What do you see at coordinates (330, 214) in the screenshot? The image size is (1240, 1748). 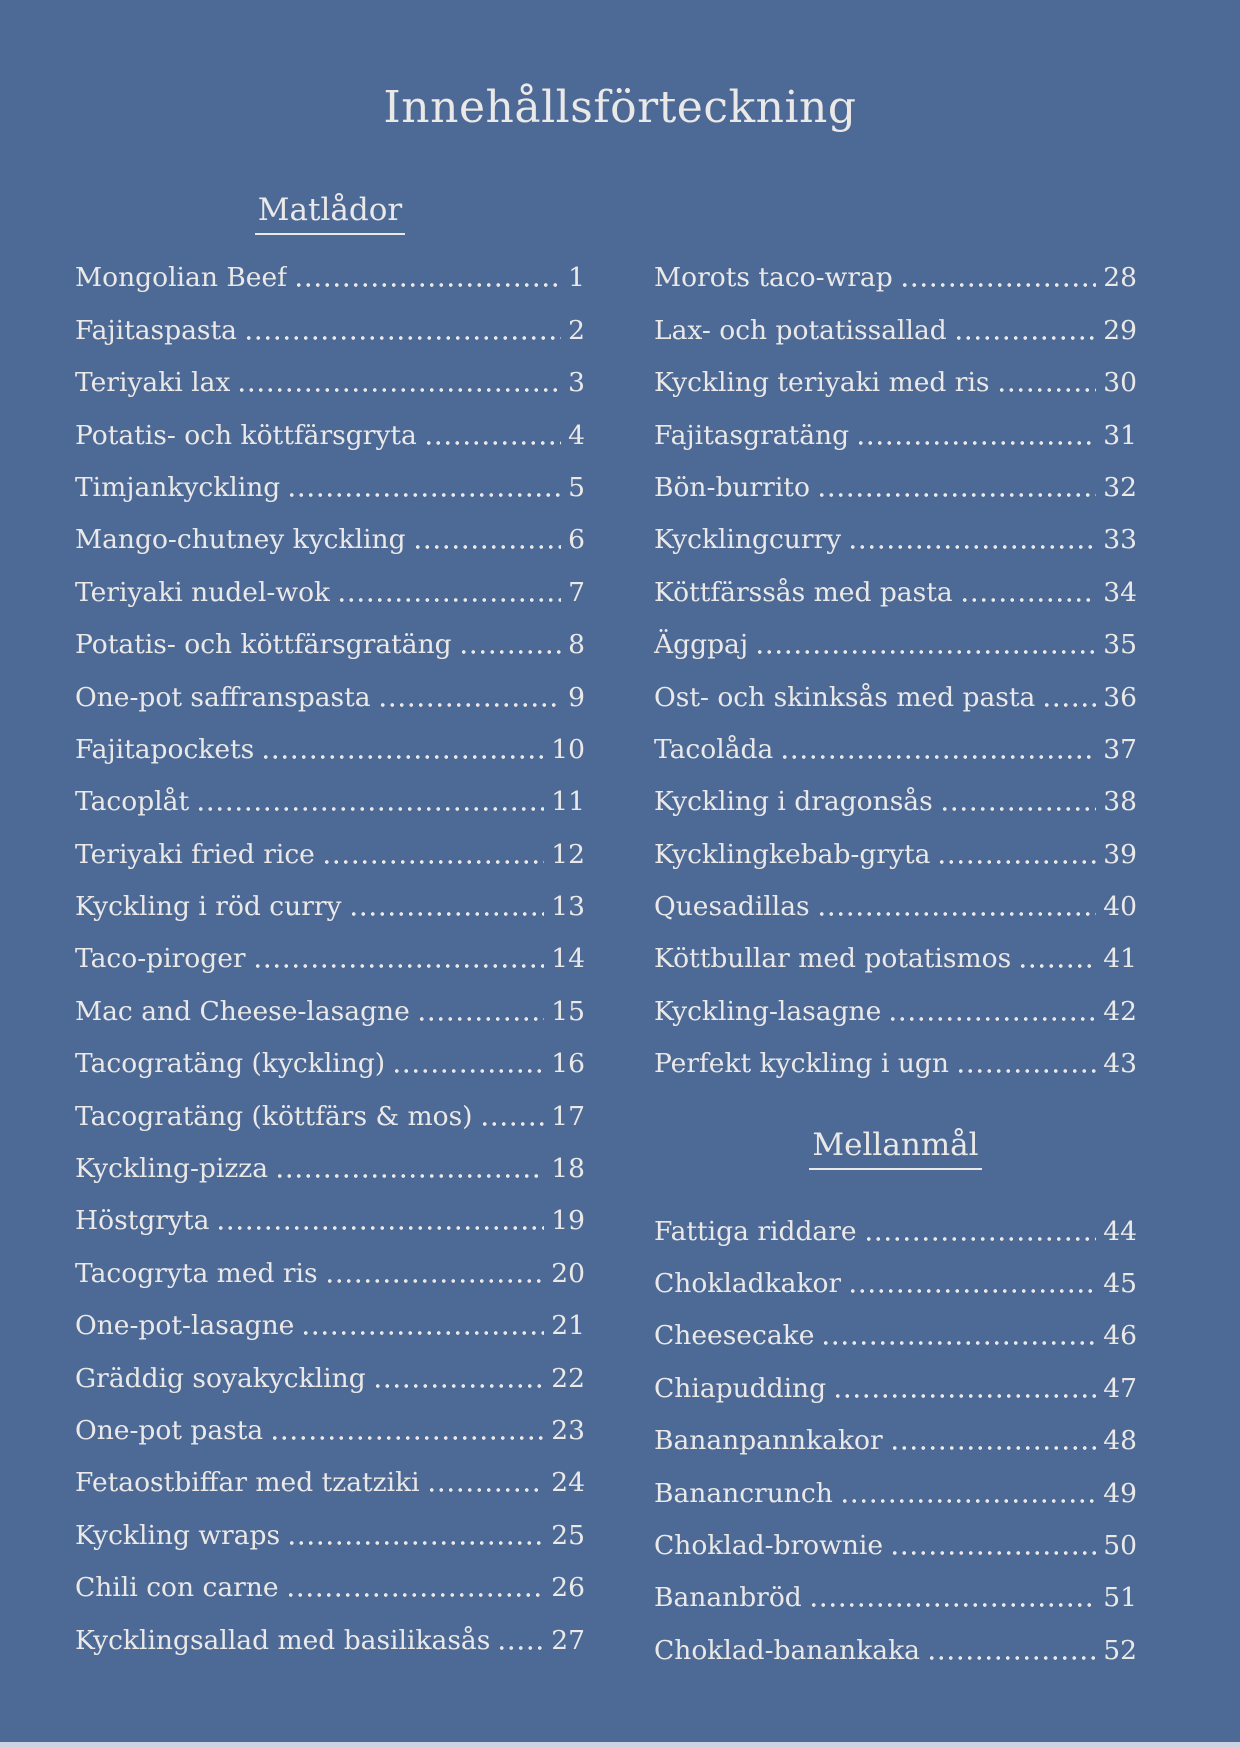 I see `section-header-label: Matlådor` at bounding box center [330, 214].